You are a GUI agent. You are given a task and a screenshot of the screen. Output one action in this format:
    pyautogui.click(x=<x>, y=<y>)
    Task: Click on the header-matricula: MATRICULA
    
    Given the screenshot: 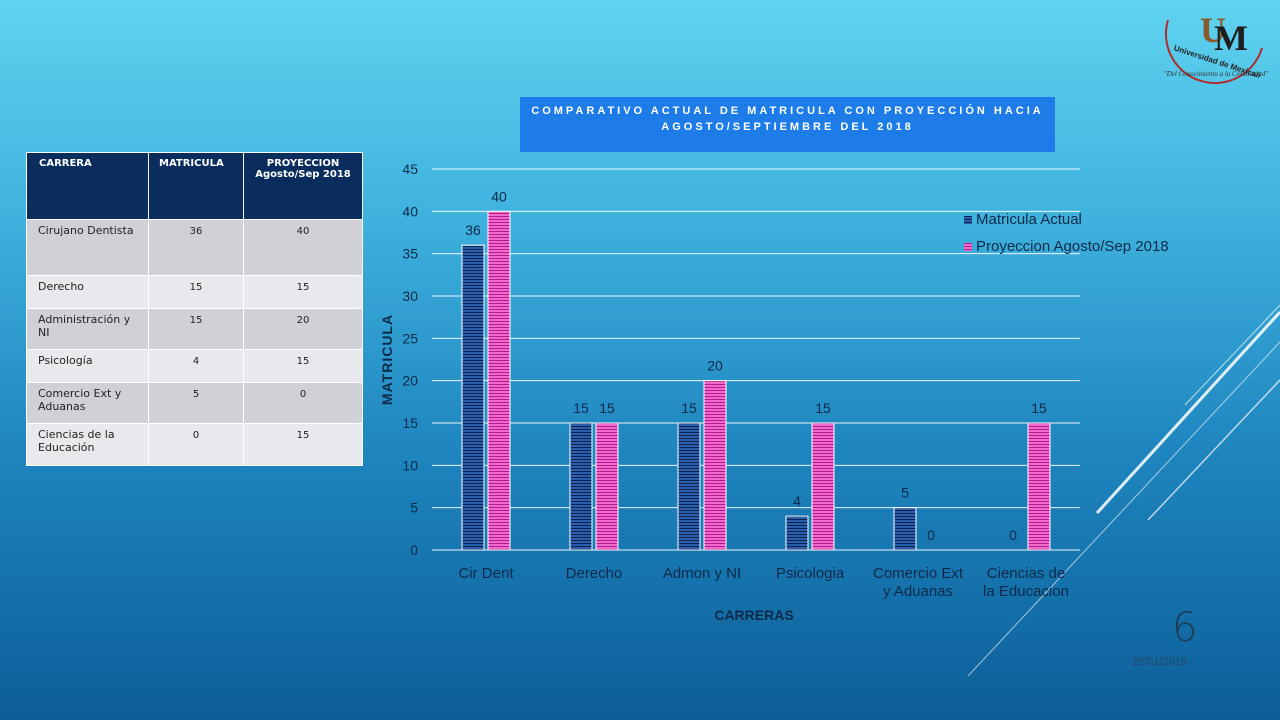 What is the action you would take?
    pyautogui.click(x=196, y=186)
    